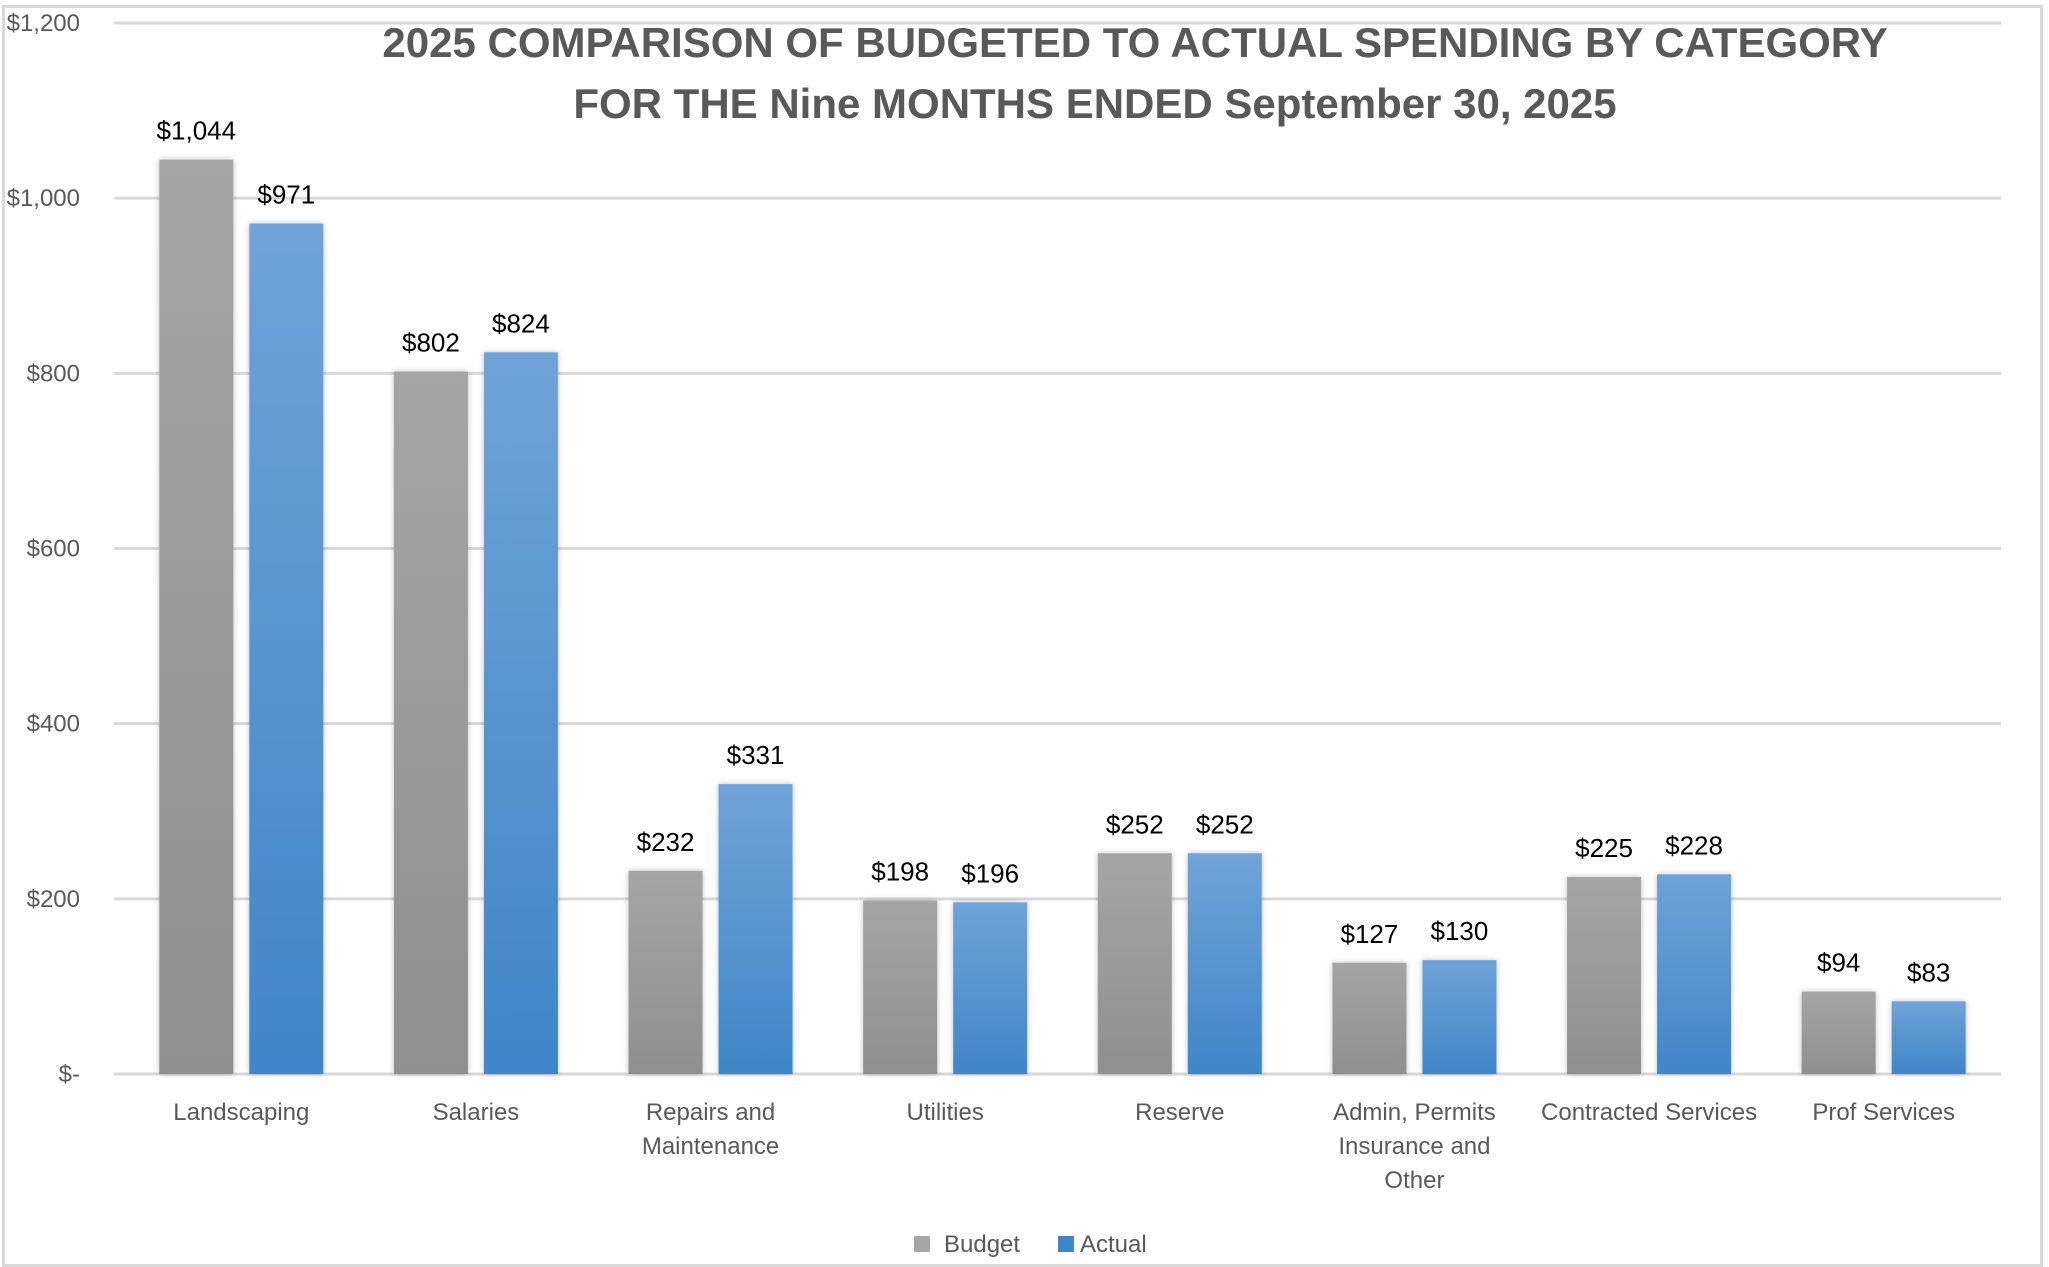  Describe the element at coordinates (53, 549) in the screenshot. I see `y-tick-label: $600` at that location.